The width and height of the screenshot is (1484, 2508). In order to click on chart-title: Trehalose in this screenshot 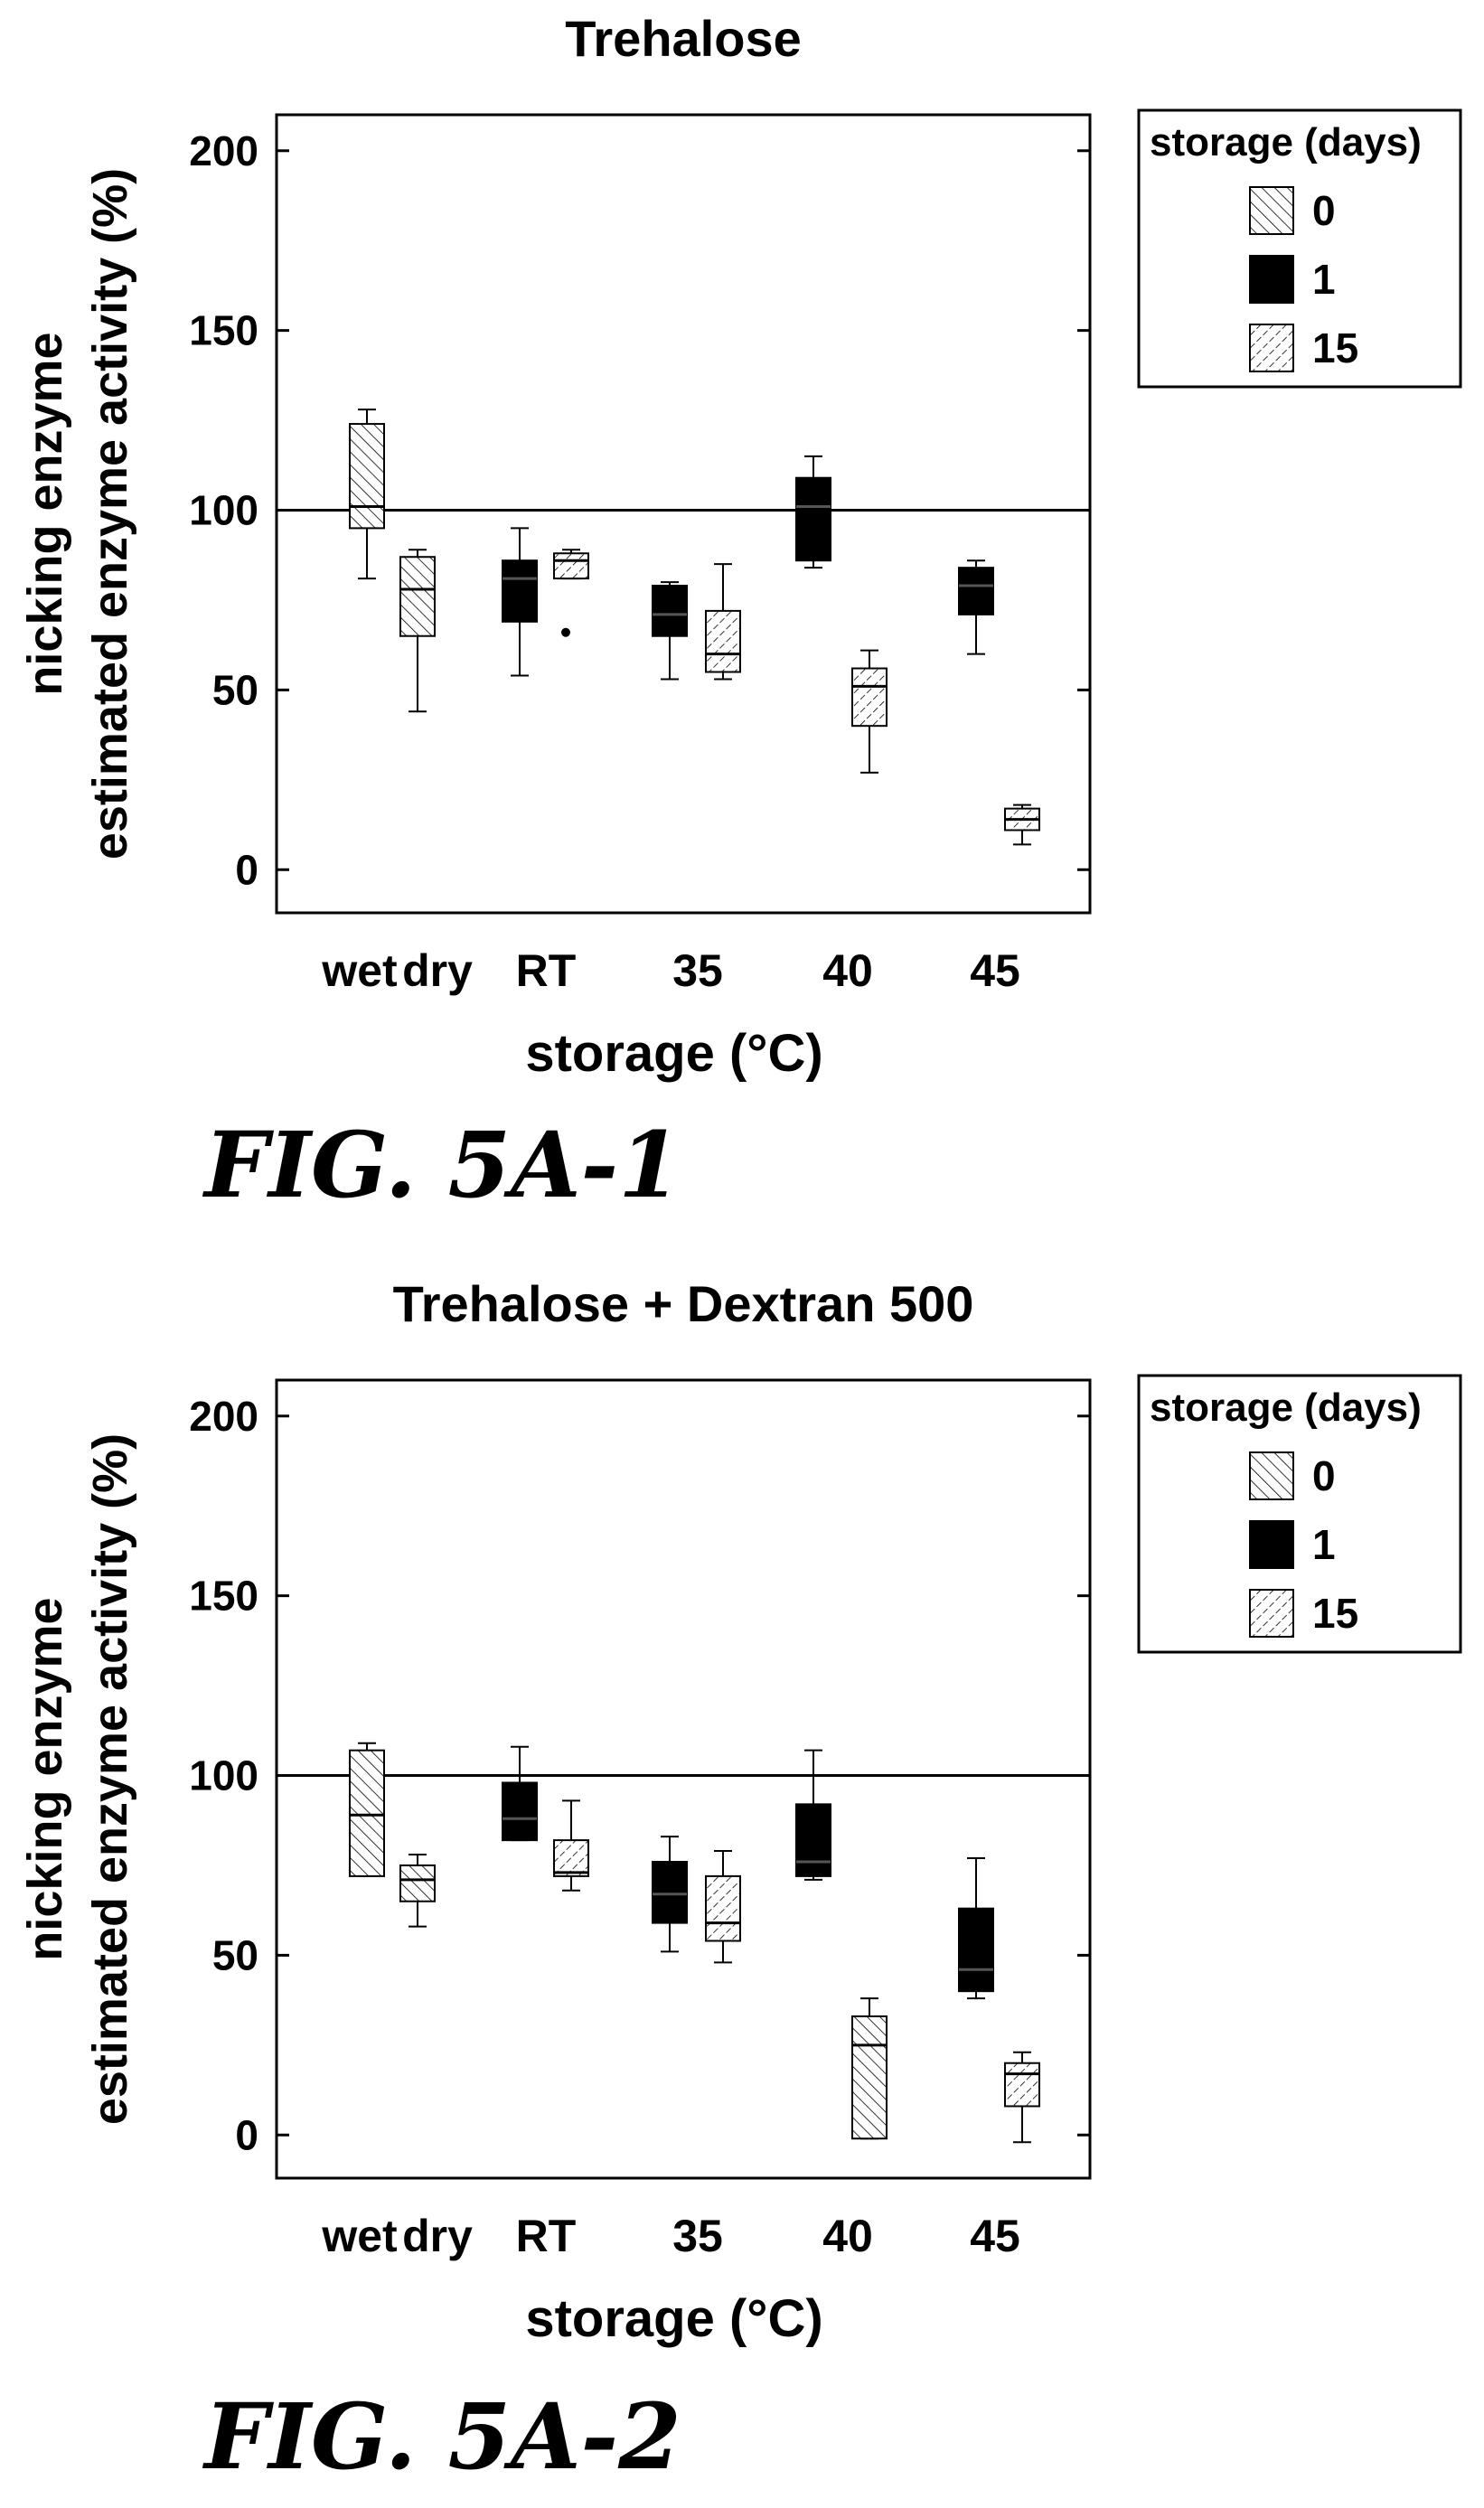, I will do `click(683, 38)`.